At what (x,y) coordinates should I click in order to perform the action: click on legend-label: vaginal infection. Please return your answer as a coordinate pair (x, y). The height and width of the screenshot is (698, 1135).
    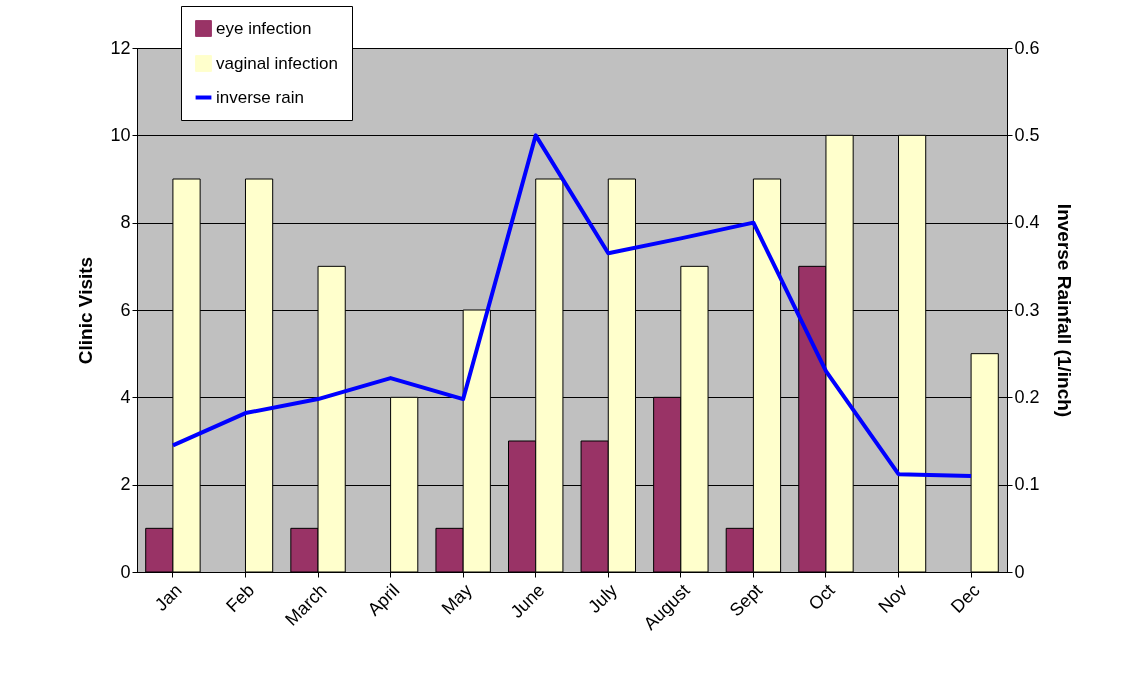
    Looking at the image, I should click on (277, 63).